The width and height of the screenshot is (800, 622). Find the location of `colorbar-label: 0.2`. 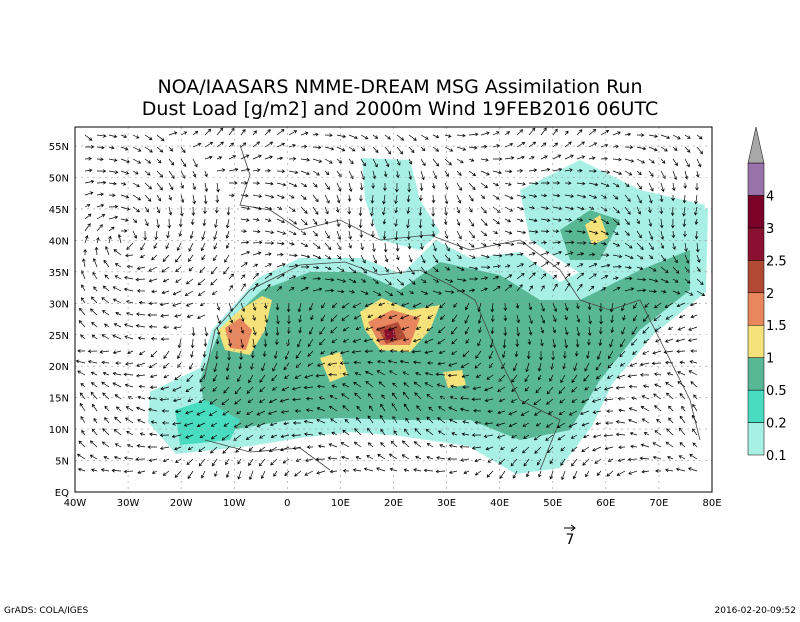

colorbar-label: 0.2 is located at coordinates (776, 424).